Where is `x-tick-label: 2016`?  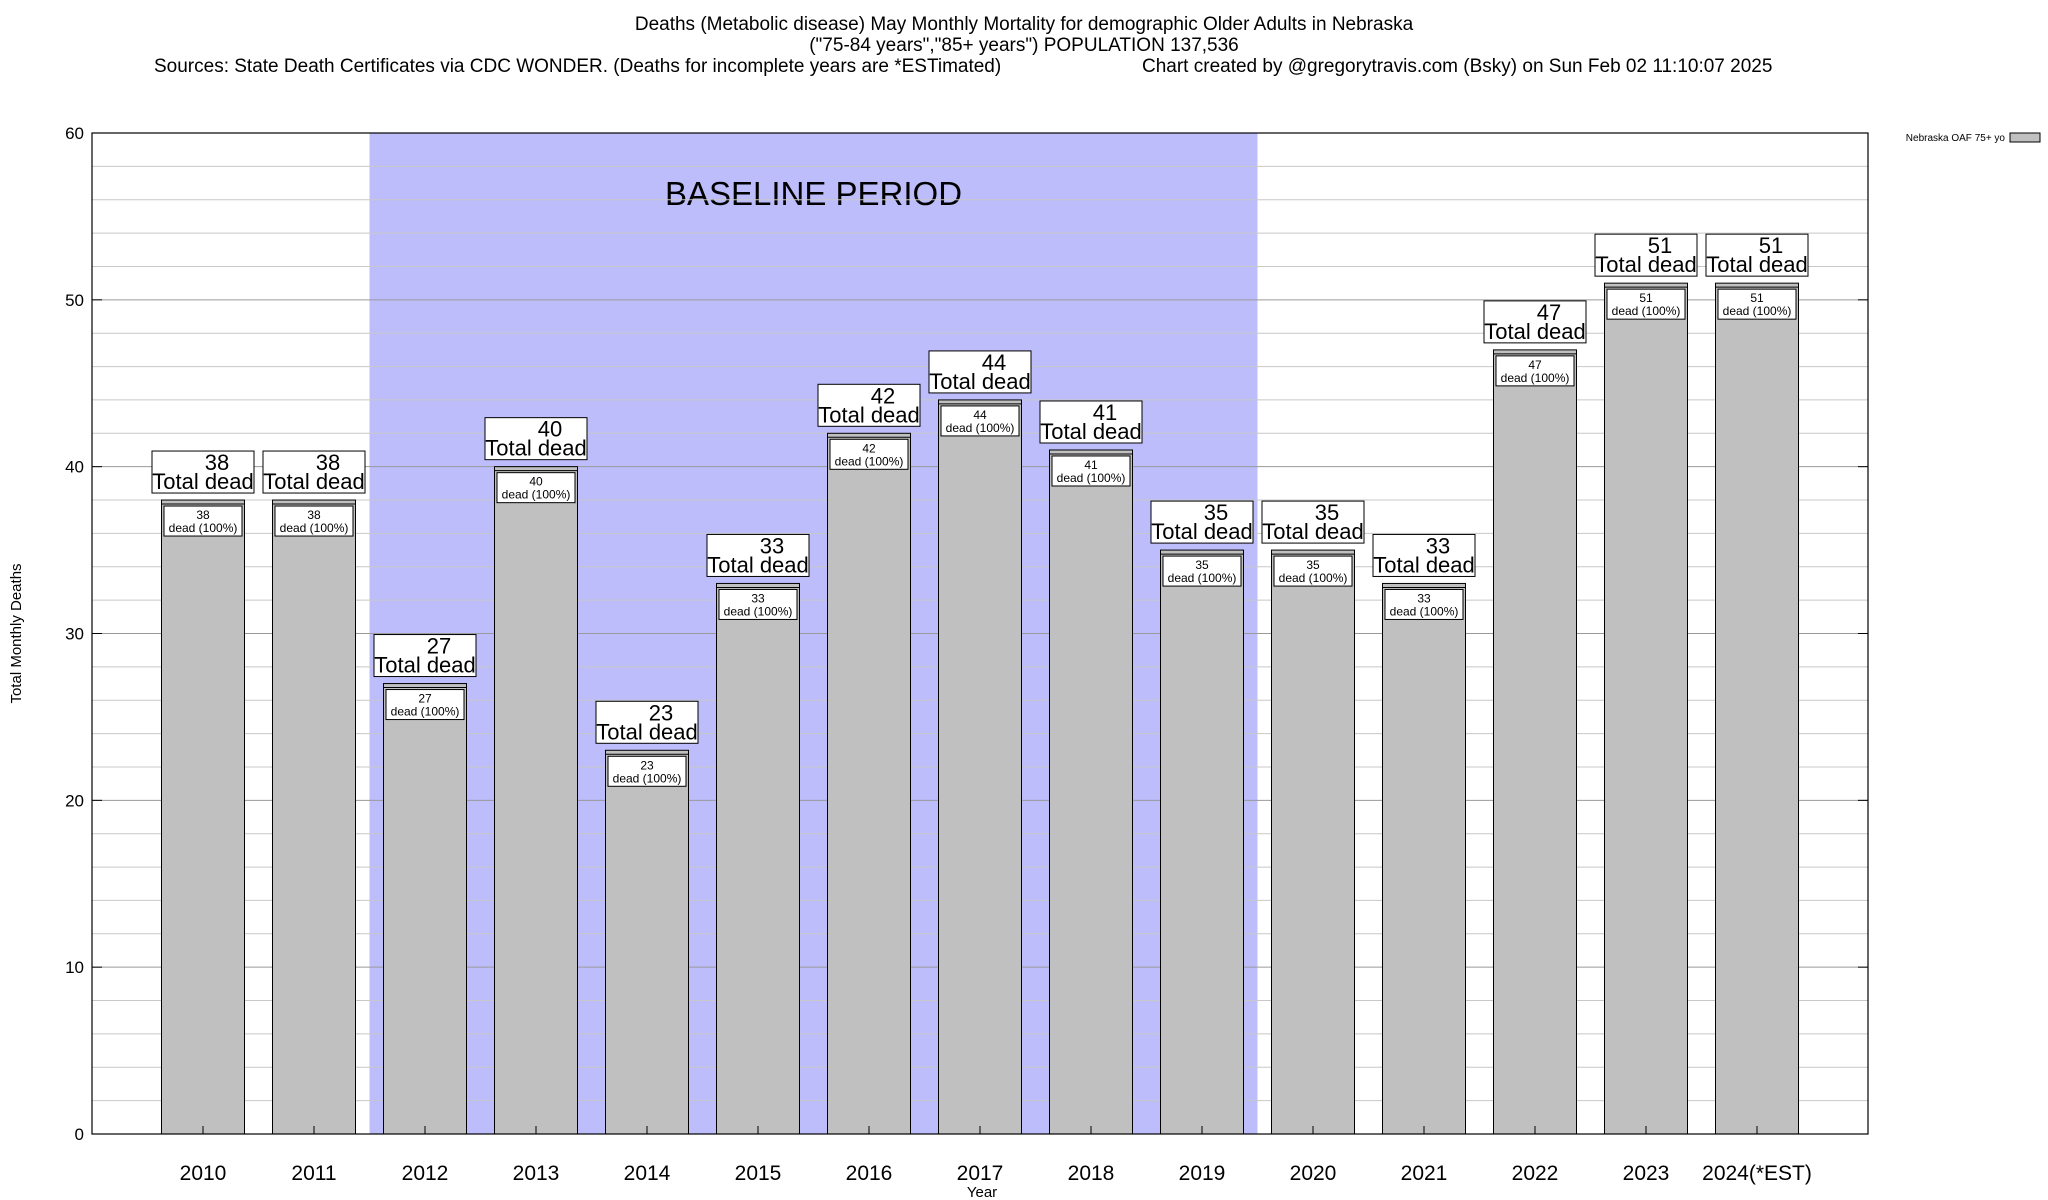
x-tick-label: 2016 is located at coordinates (869, 1173).